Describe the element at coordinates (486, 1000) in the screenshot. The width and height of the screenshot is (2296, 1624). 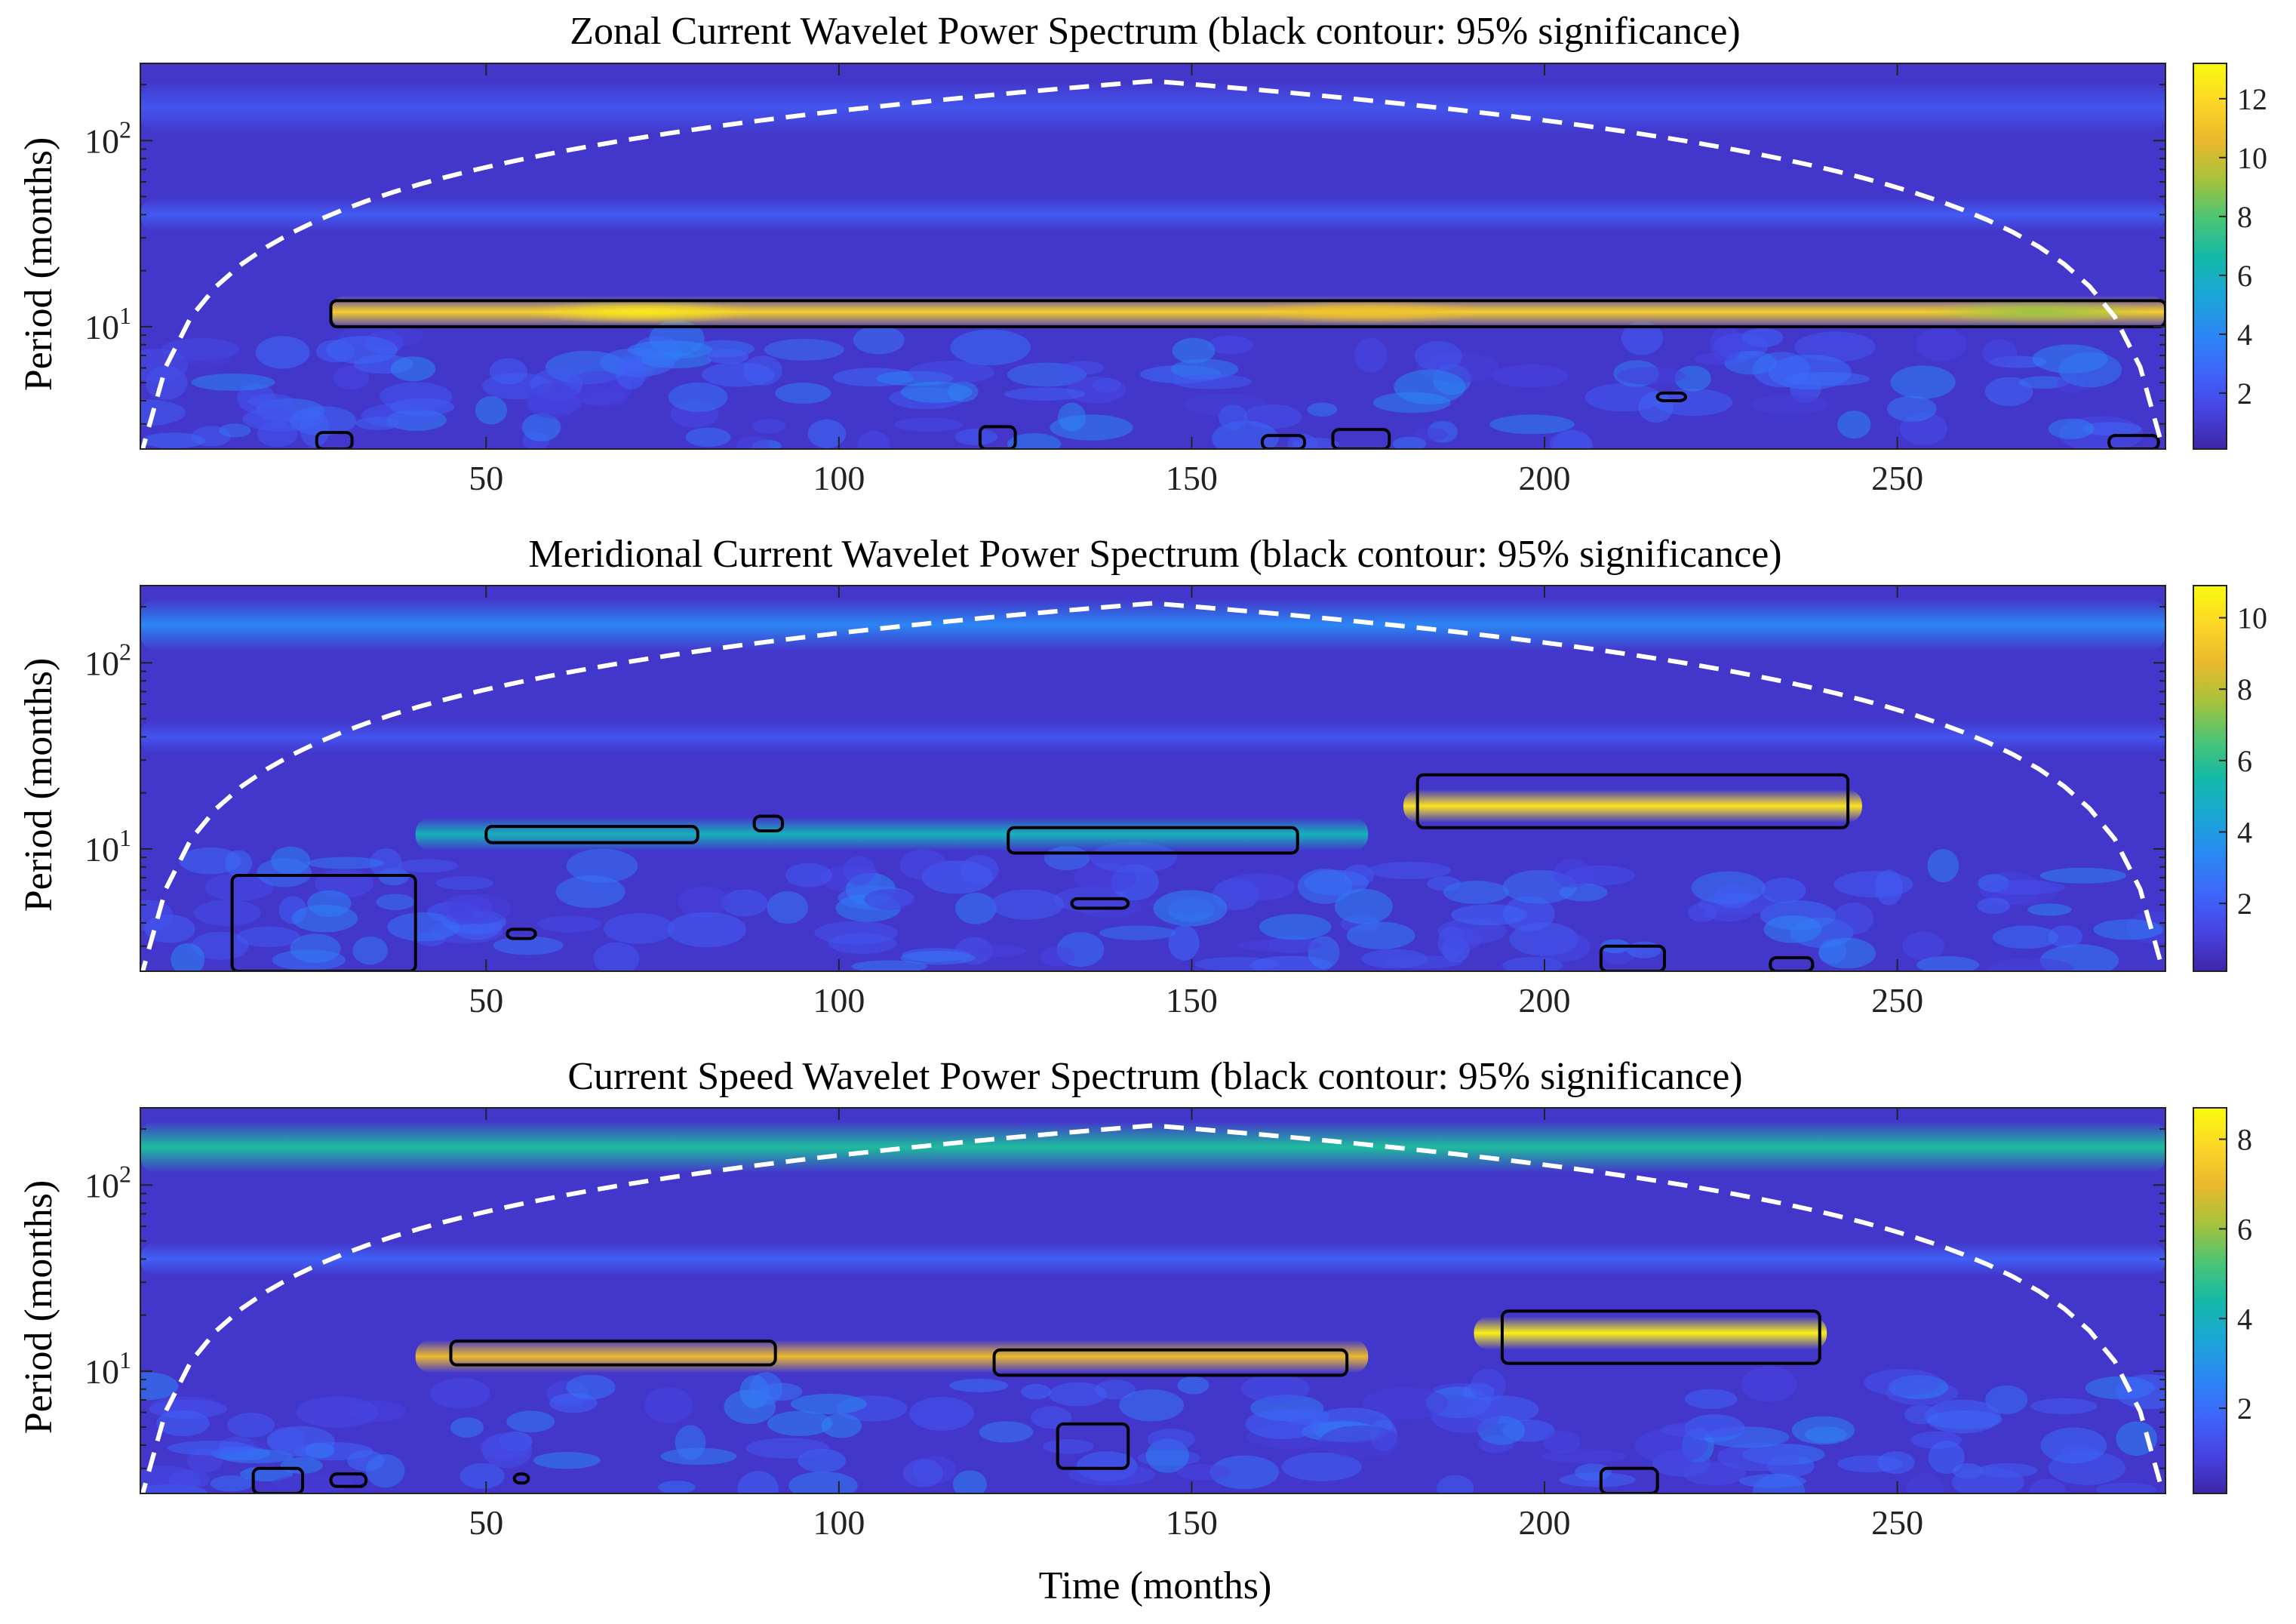
I see `x-tick-label: 50` at that location.